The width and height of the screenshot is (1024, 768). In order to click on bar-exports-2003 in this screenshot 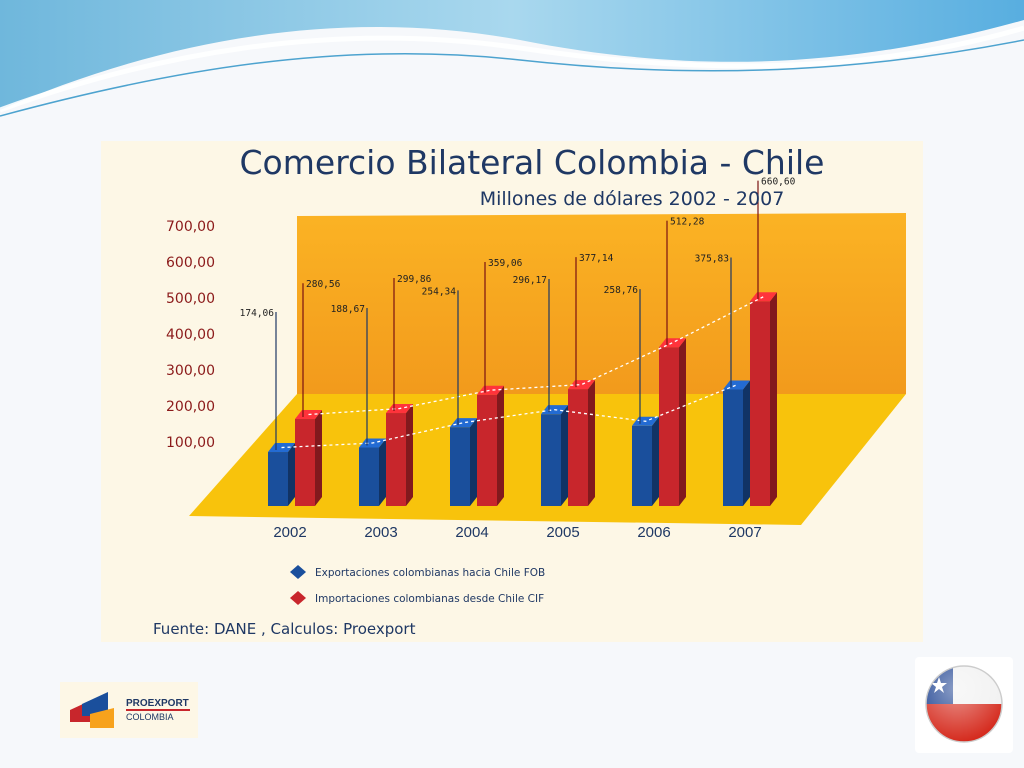, I will do `click(369, 476)`.